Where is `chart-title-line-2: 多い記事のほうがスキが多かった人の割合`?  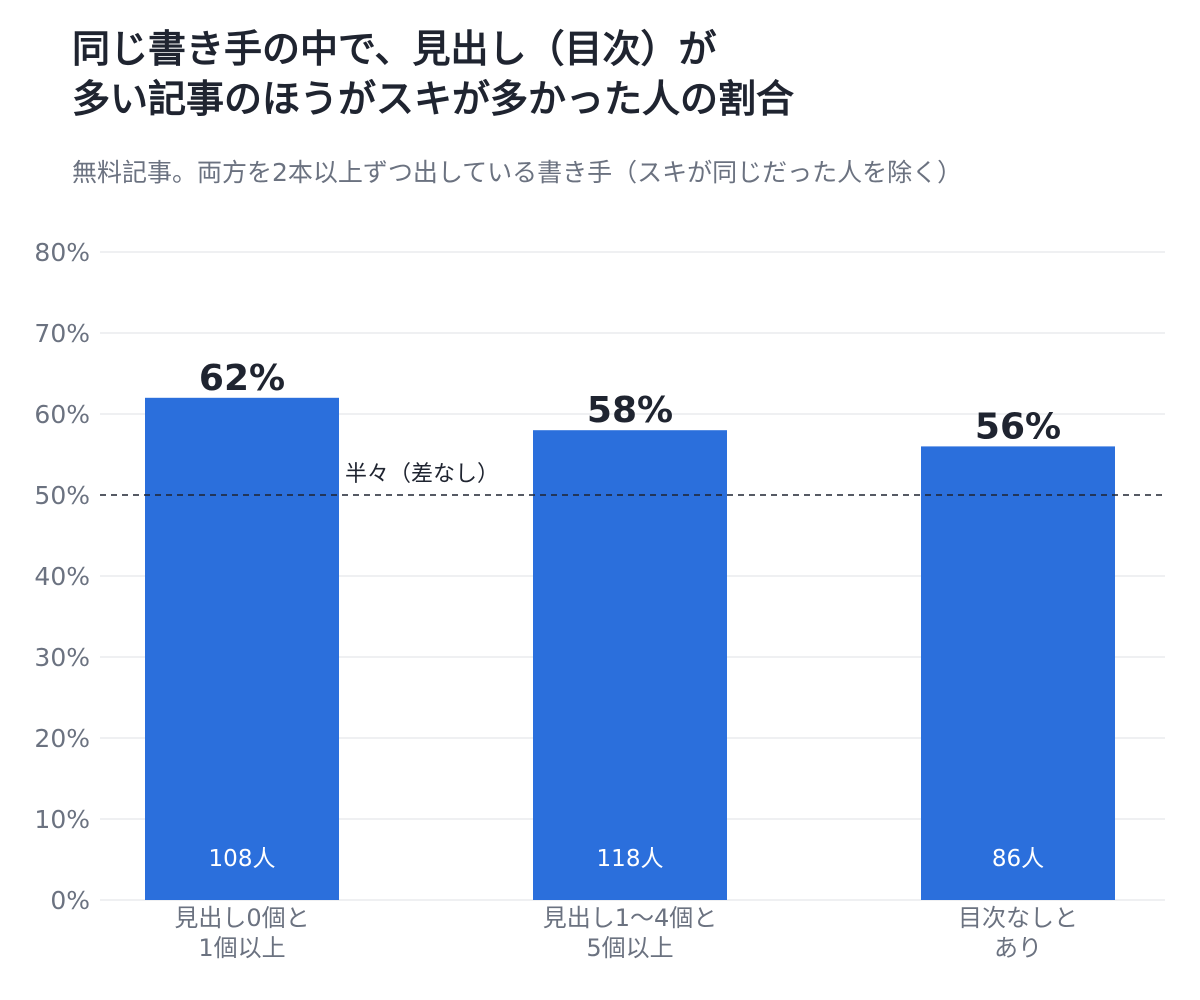
chart-title-line-2: 多い記事のほうがスキが多かった人の割合 is located at coordinates (433, 99).